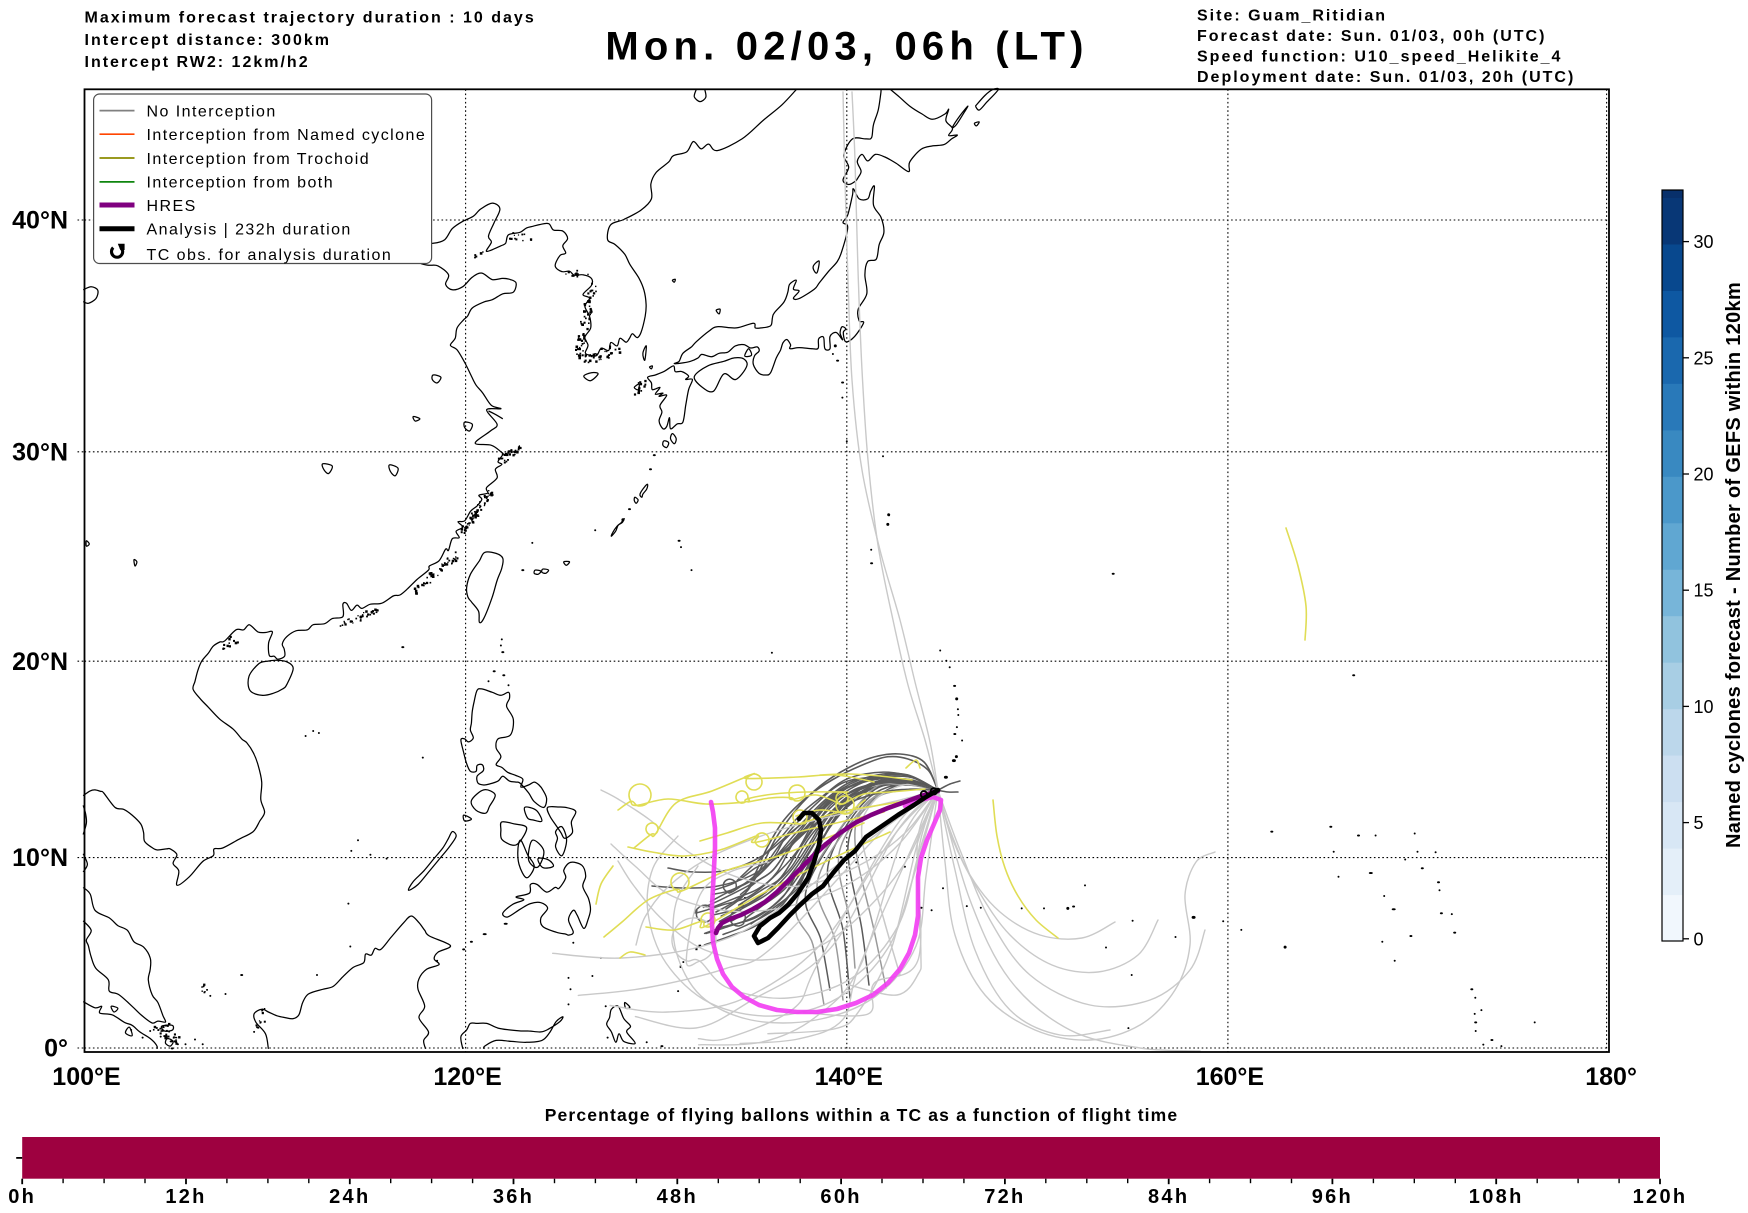 The width and height of the screenshot is (1748, 1213). I want to click on svg-text: 180°, so click(1611, 1077).